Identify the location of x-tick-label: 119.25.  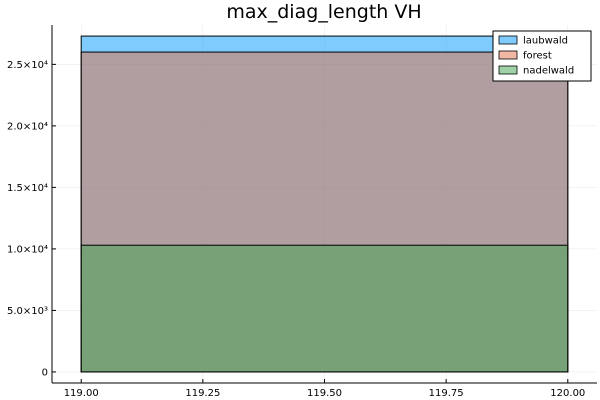
(202, 393).